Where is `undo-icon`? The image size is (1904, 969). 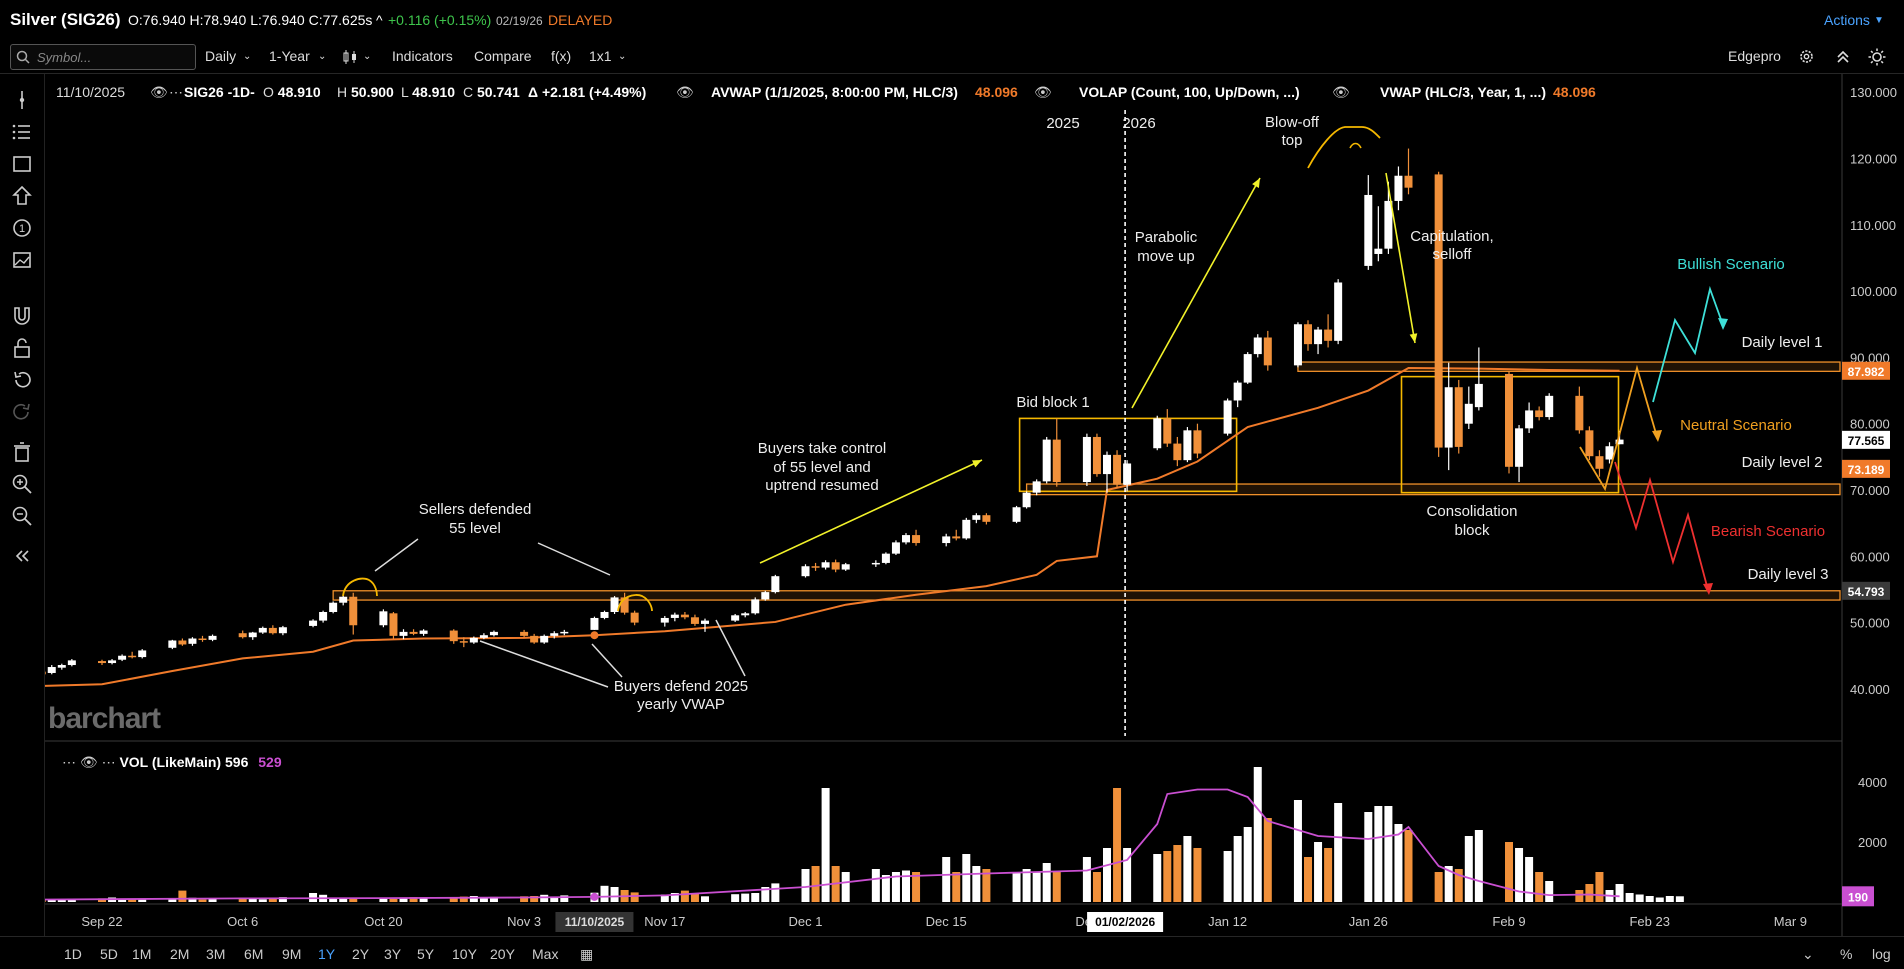 undo-icon is located at coordinates (22, 380).